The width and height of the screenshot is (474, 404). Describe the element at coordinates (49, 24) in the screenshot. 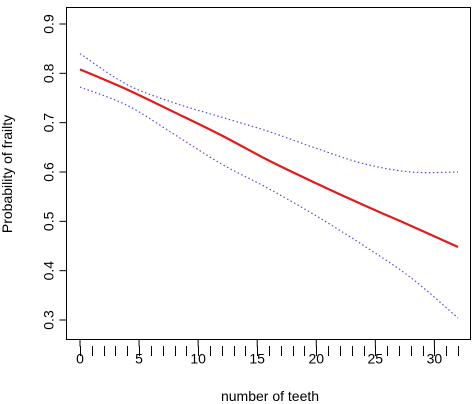

I see `y-tick-label: 0.9` at that location.